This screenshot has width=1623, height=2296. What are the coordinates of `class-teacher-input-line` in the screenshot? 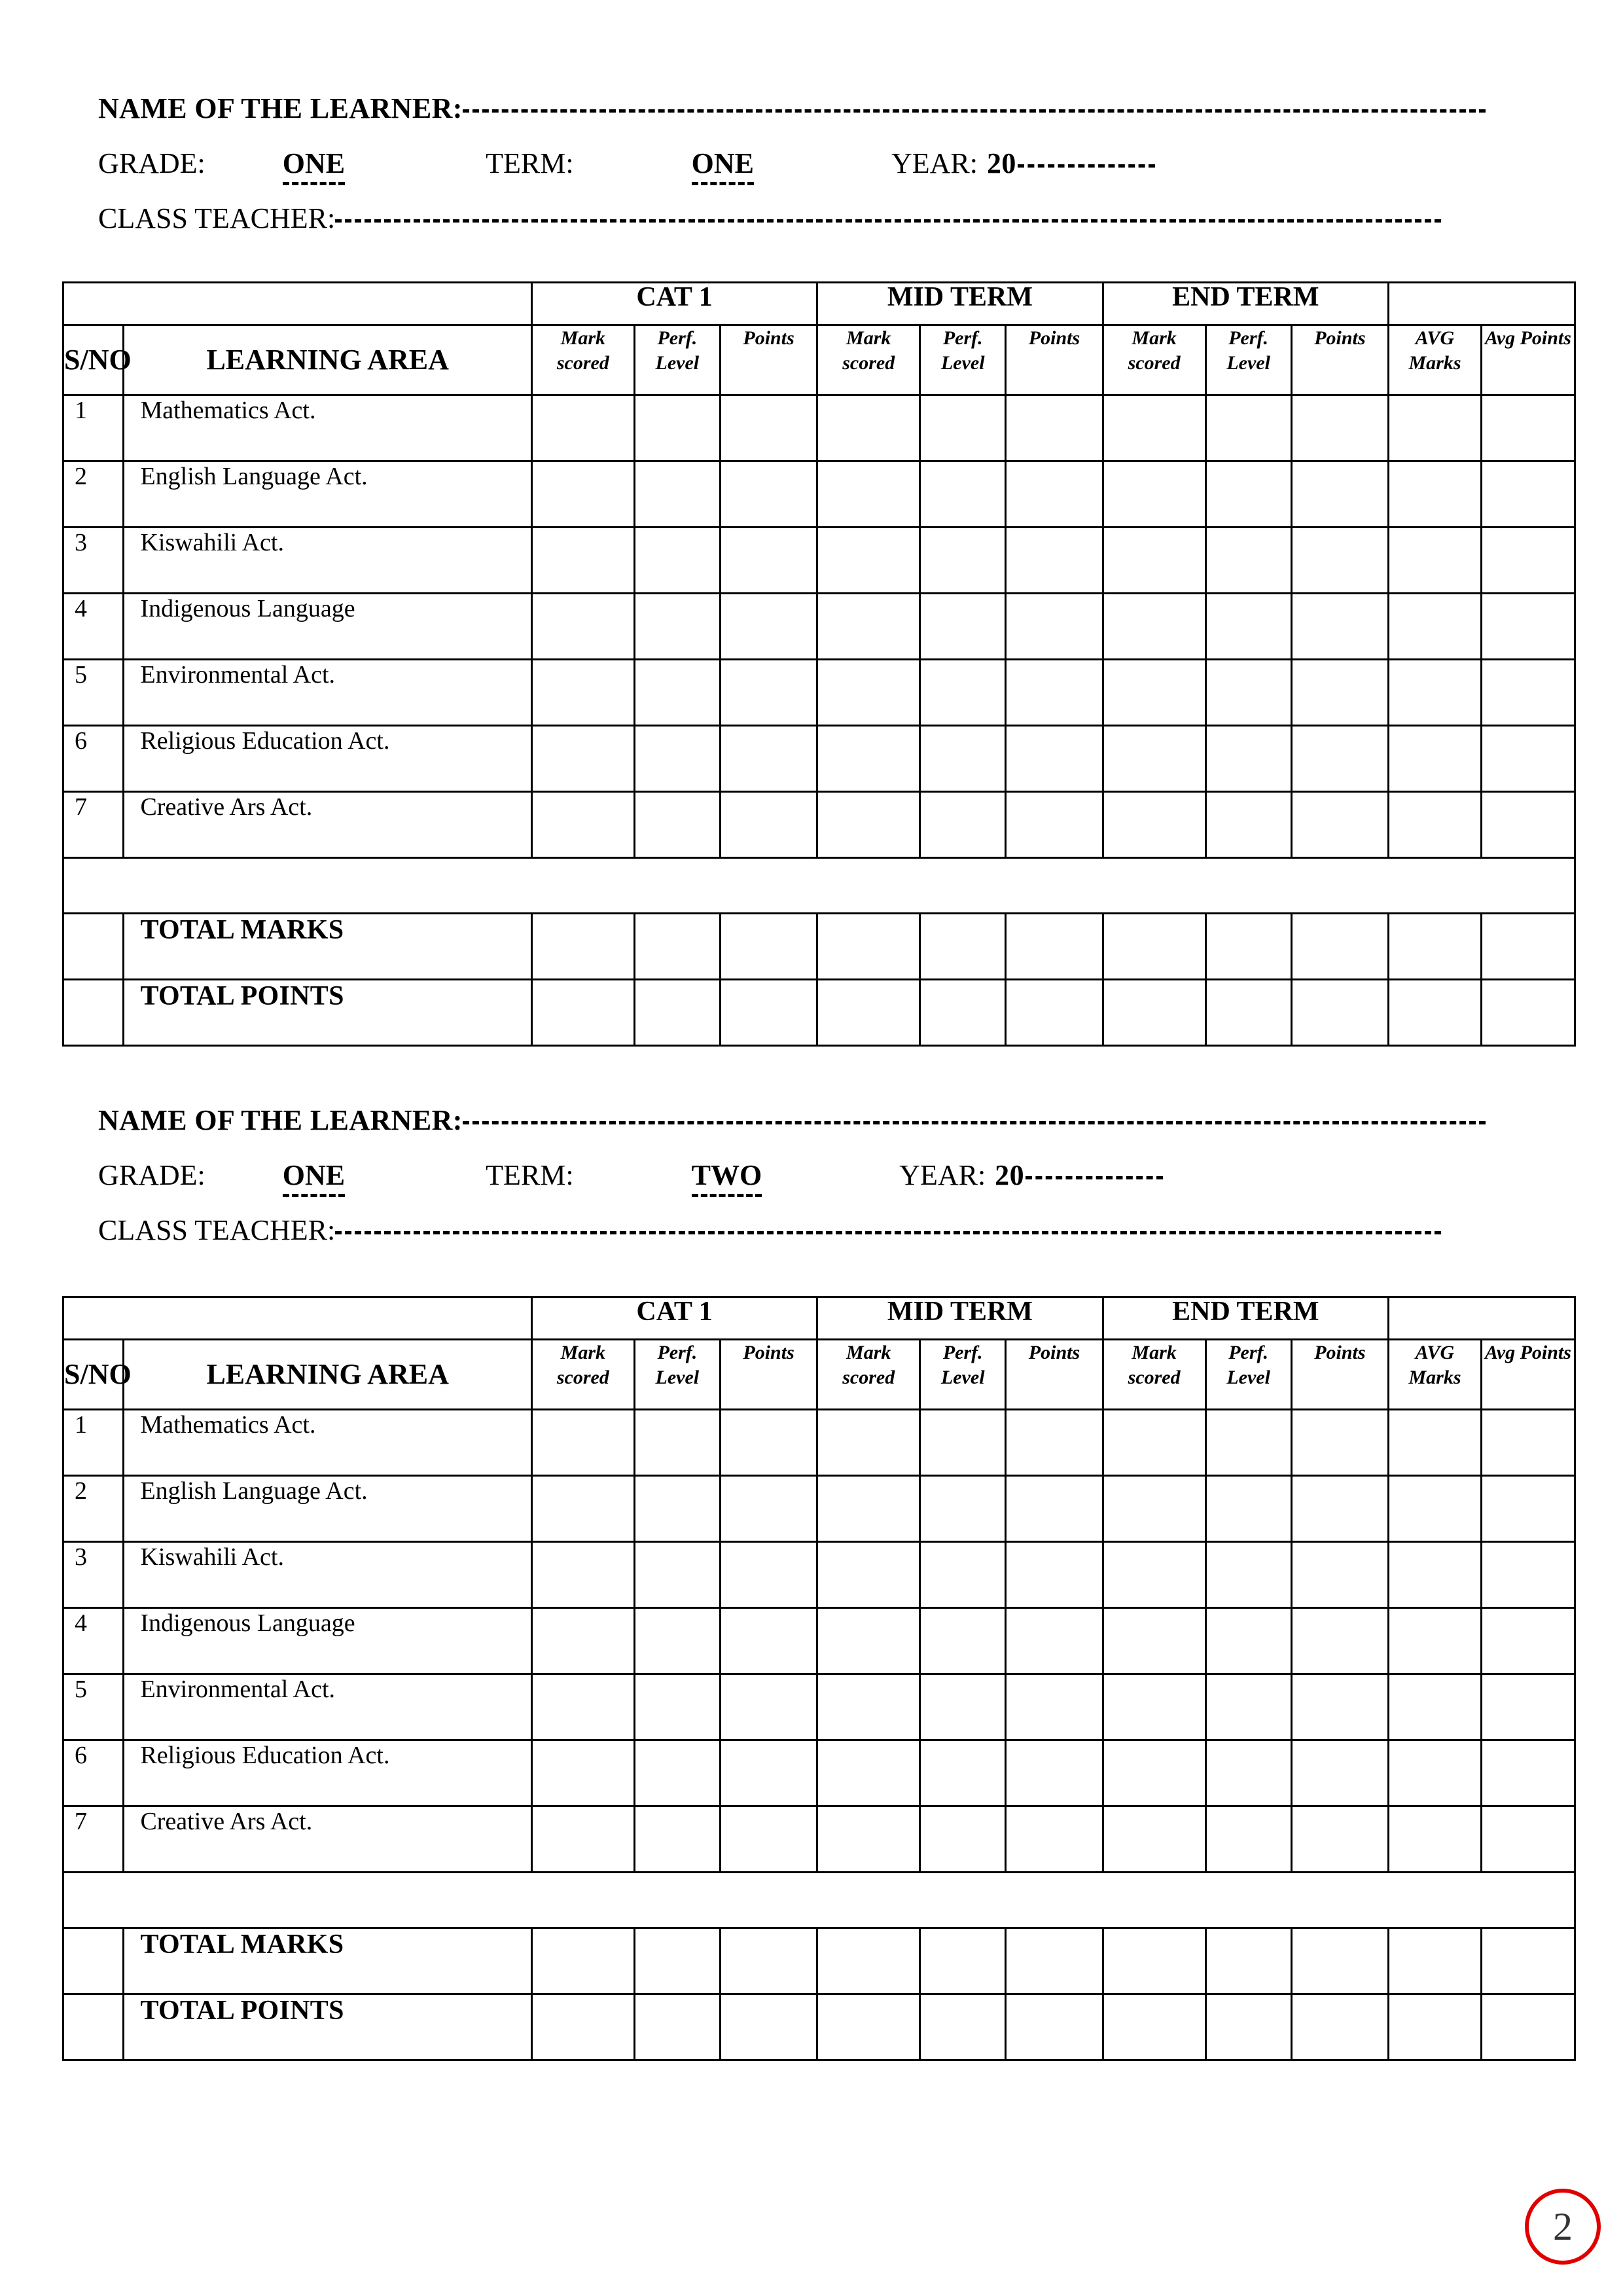 It's located at (888, 1232).